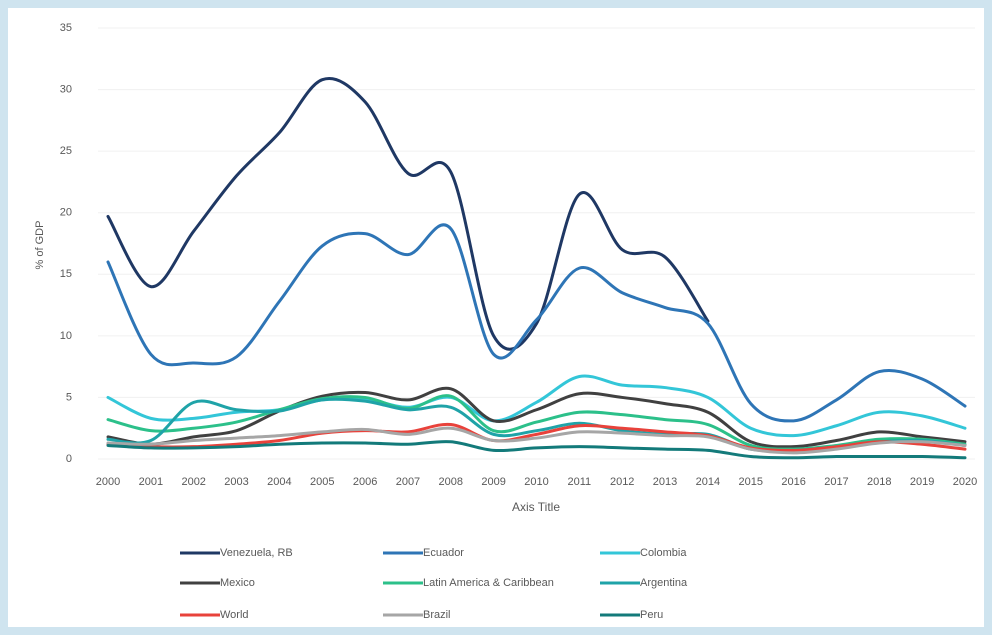 Image resolution: width=992 pixels, height=635 pixels. What do you see at coordinates (493, 482) in the screenshot?
I see `x-tick-label: 2009` at bounding box center [493, 482].